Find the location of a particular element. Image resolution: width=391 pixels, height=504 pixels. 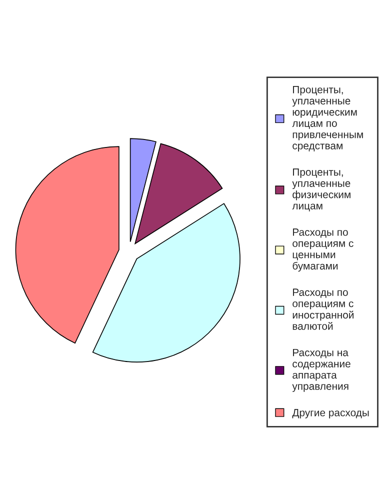

legend-label: Расходы на содержание аппарата управления is located at coordinates (321, 370).